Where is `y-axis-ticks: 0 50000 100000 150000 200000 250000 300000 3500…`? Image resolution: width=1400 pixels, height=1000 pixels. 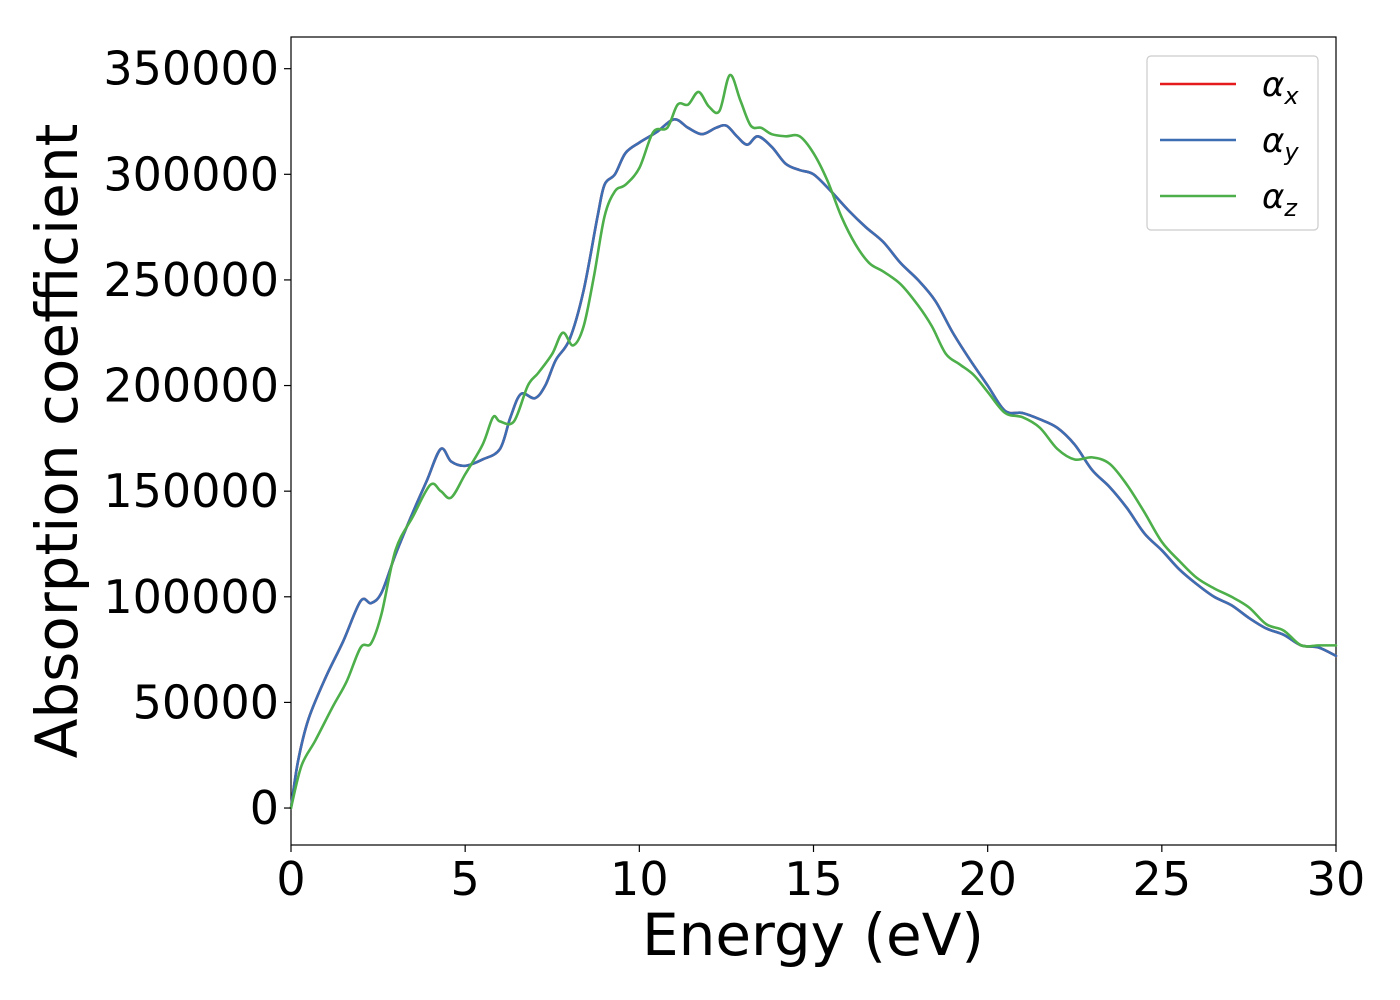 y-axis-ticks: 0 50000 100000 150000 200000 250000 300000 3500… is located at coordinates (197, 438).